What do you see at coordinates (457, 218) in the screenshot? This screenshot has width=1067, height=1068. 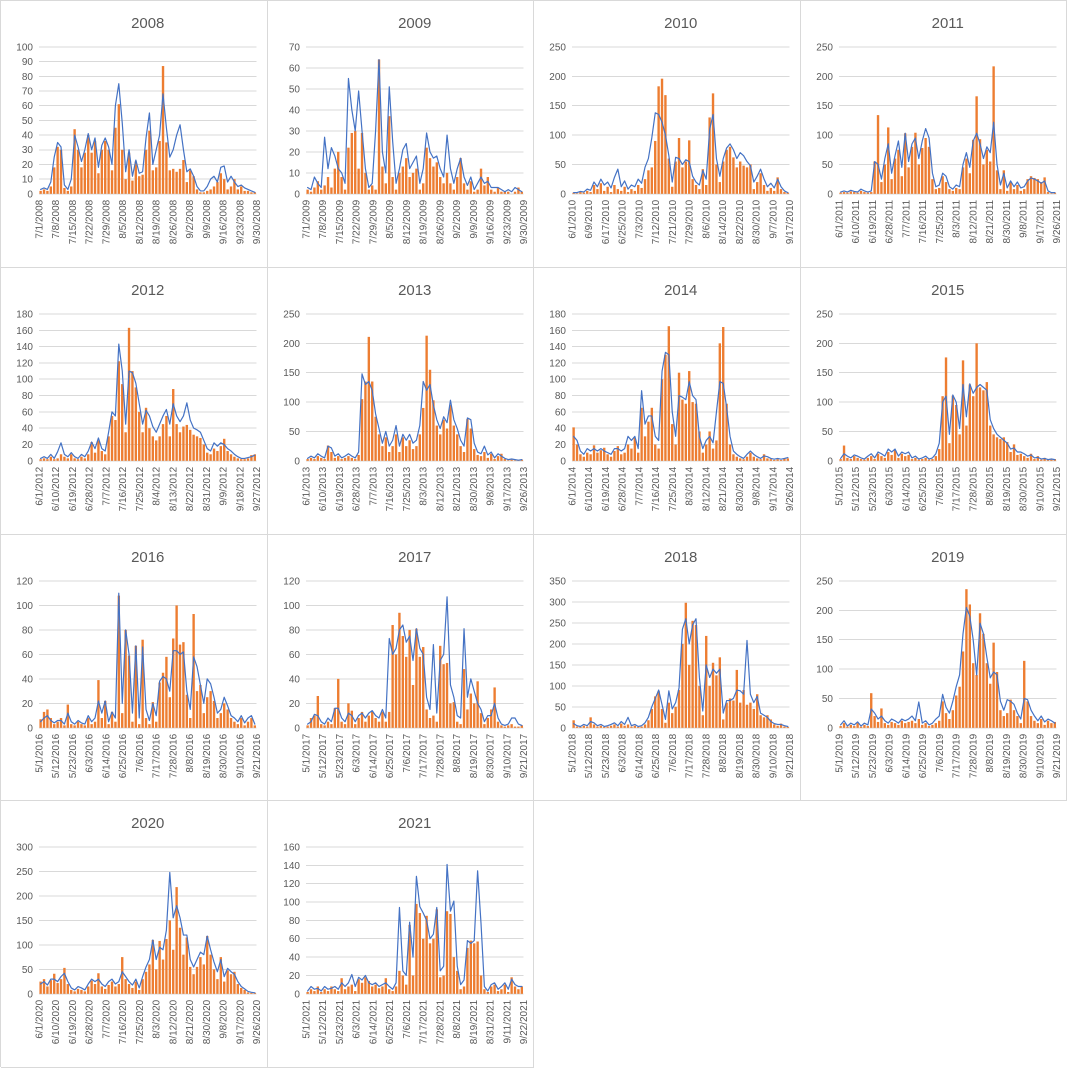 I see `x-tick-label: 9/2/2009` at bounding box center [457, 218].